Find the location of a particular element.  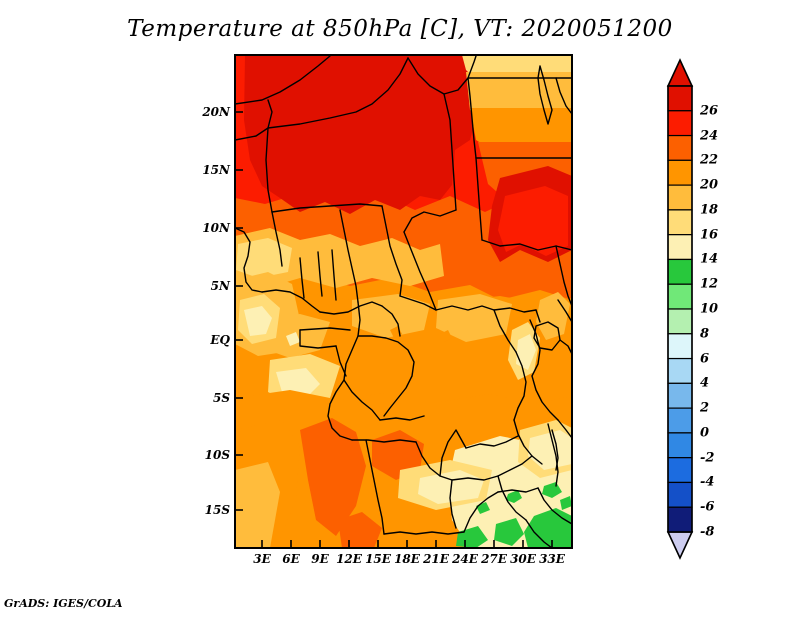

colorbar-bands is located at coordinates (680, 309).